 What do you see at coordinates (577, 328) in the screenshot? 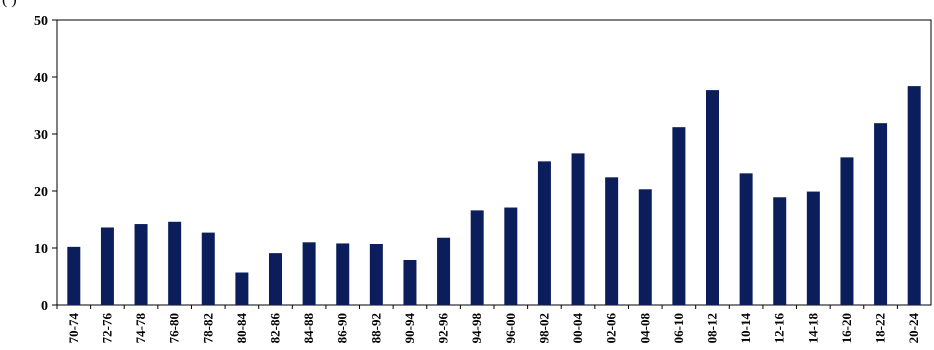
I see `x-tick-label: 00-04` at bounding box center [577, 328].